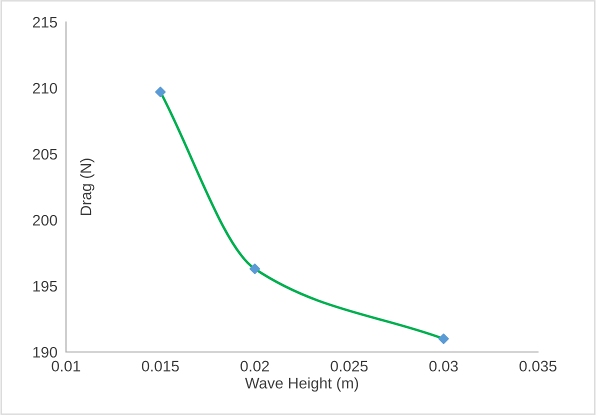 This screenshot has width=596, height=415. What do you see at coordinates (349, 366) in the screenshot?
I see `x-tick-label: 0.025` at bounding box center [349, 366].